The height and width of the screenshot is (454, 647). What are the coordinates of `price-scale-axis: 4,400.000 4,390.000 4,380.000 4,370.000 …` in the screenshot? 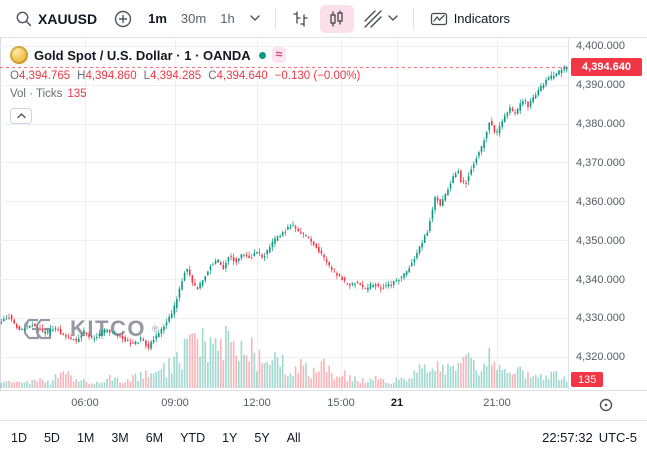 It's located at (607, 214).